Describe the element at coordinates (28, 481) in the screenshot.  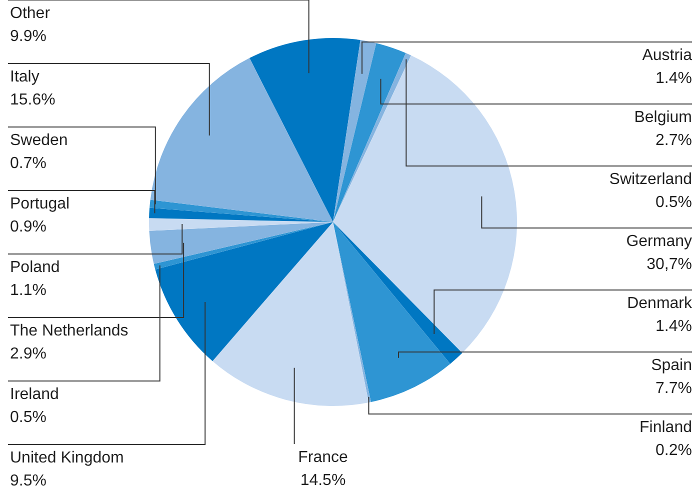
I see `data-label: 9.5%` at that location.